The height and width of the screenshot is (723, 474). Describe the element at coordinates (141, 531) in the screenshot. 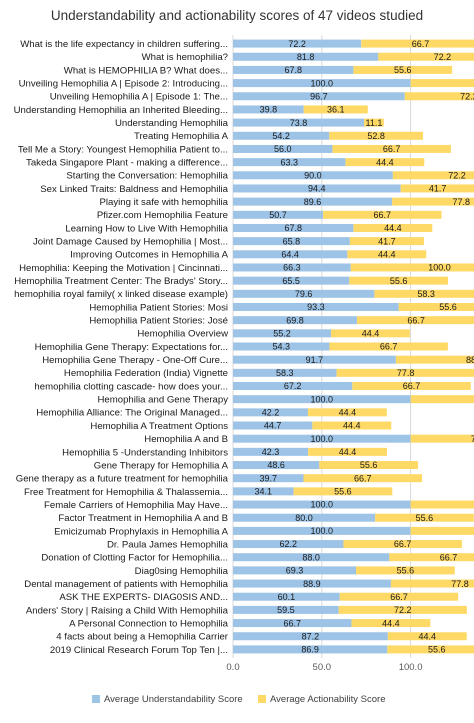

I see `category-label: Emicizumab Prophylaxis in Hemophilia A` at that location.